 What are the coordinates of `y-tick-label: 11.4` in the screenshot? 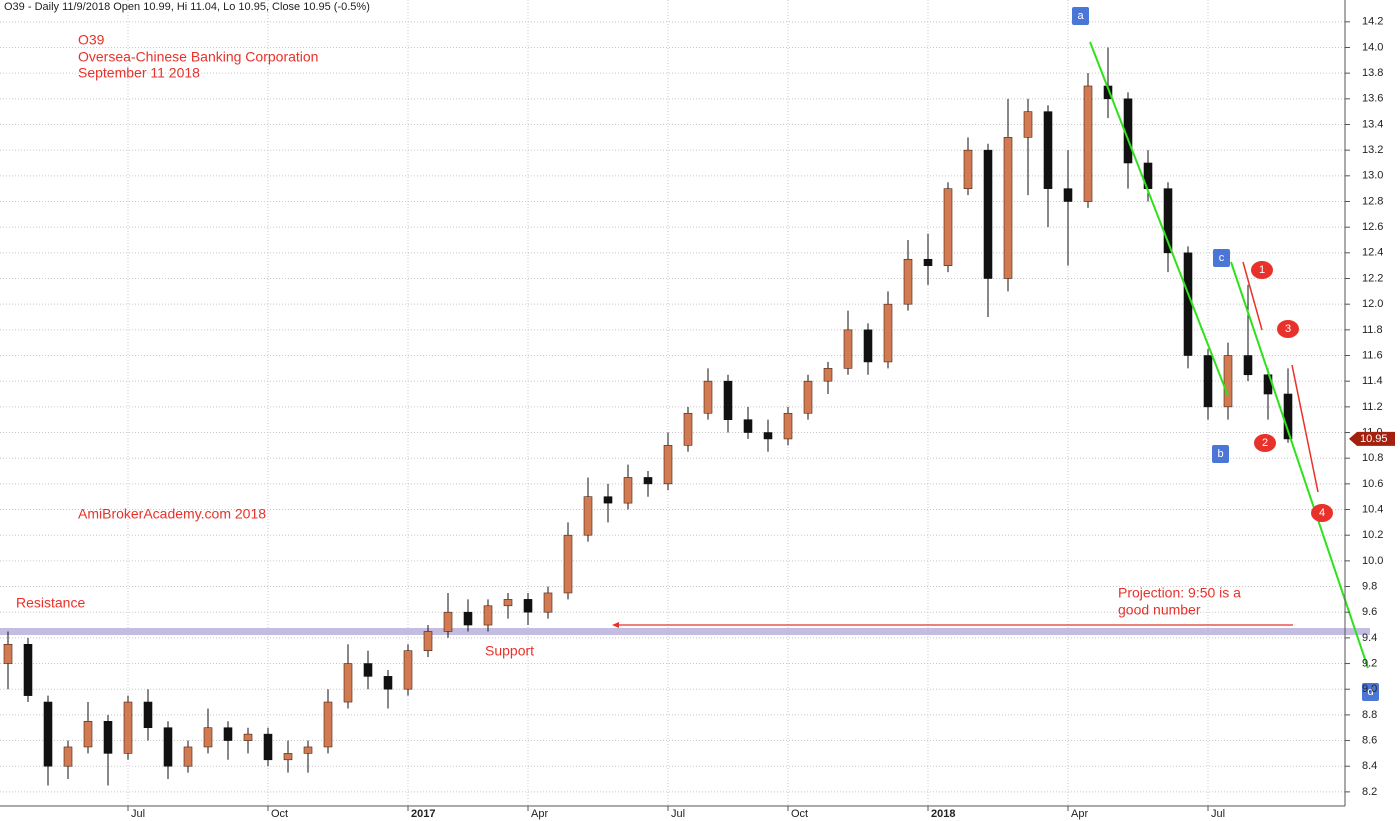 It's located at (1372, 381).